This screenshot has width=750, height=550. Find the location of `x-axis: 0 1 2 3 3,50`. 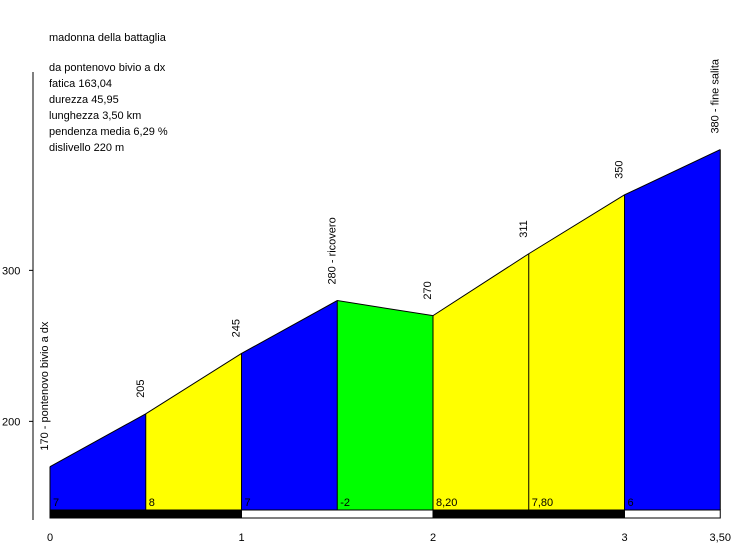

x-axis: 0 1 2 3 3,50 is located at coordinates (389, 538).